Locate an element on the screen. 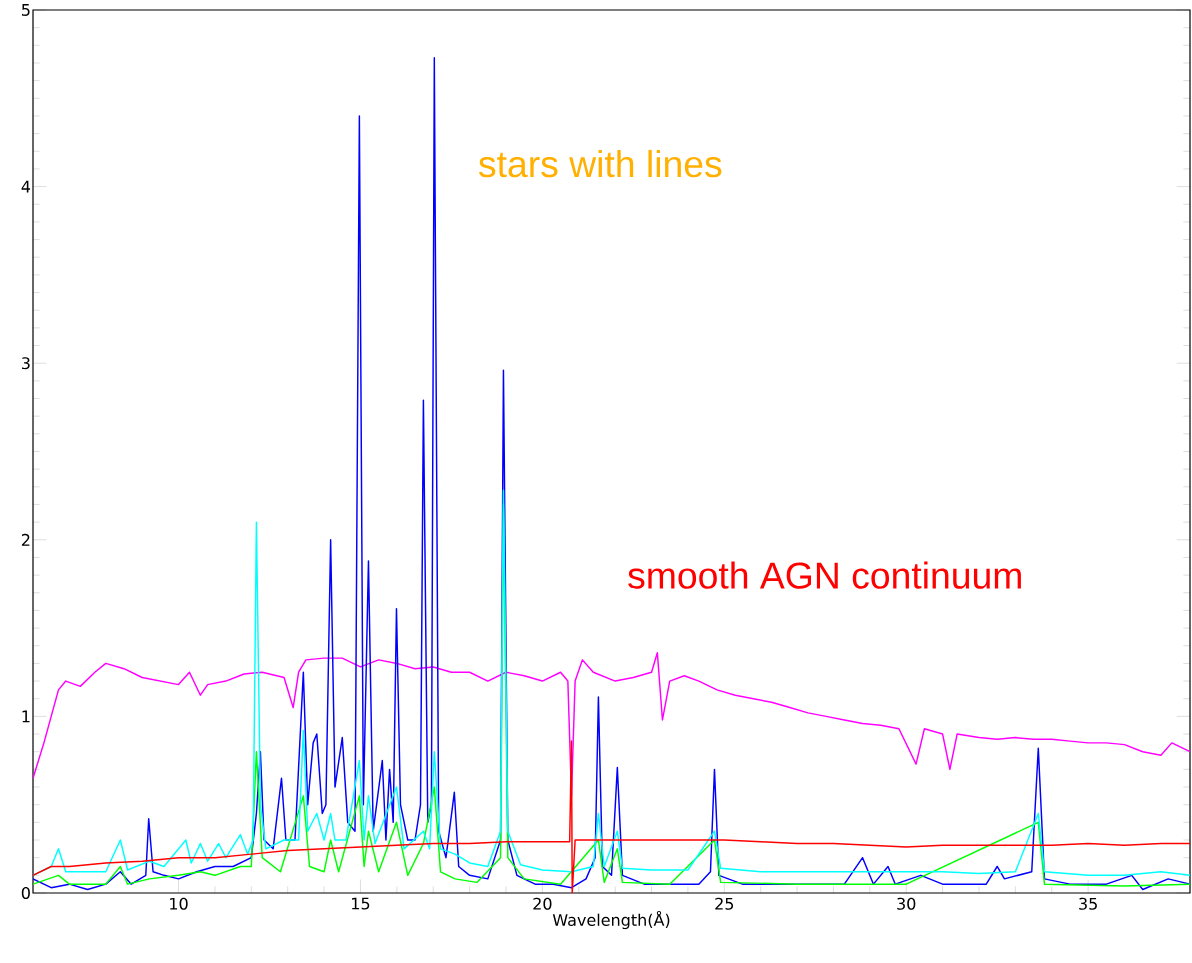 The image size is (1192, 963). y-tick-label: 4 is located at coordinates (26, 186).